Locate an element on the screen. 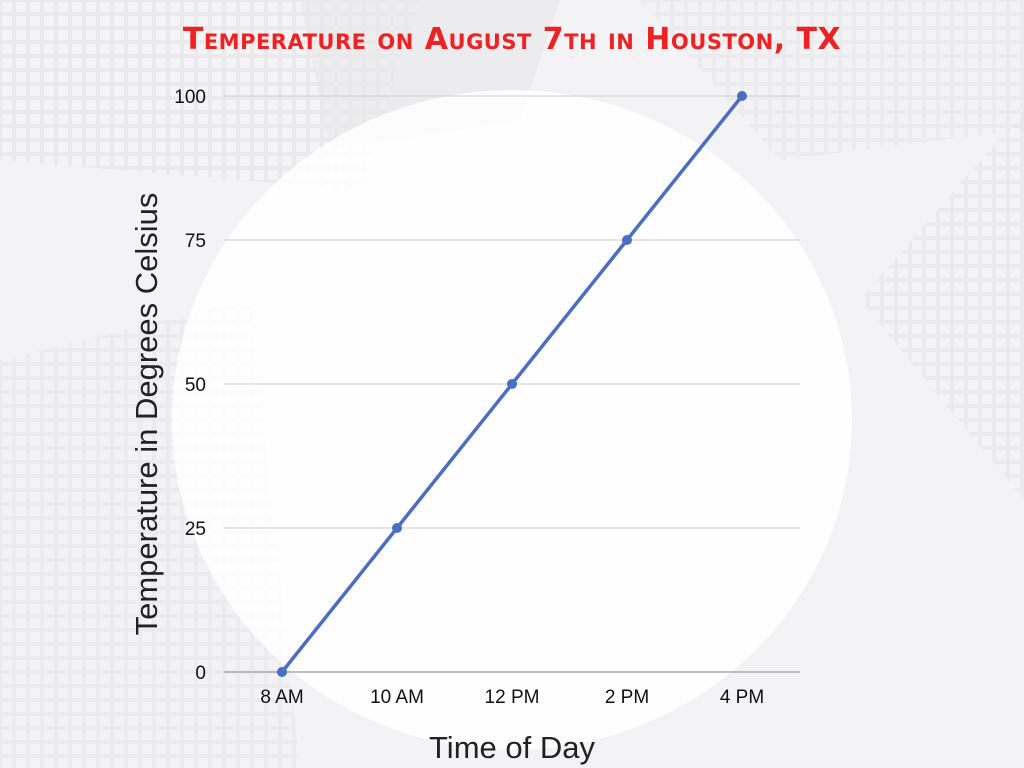  y-tick-label: 25 is located at coordinates (195, 529).